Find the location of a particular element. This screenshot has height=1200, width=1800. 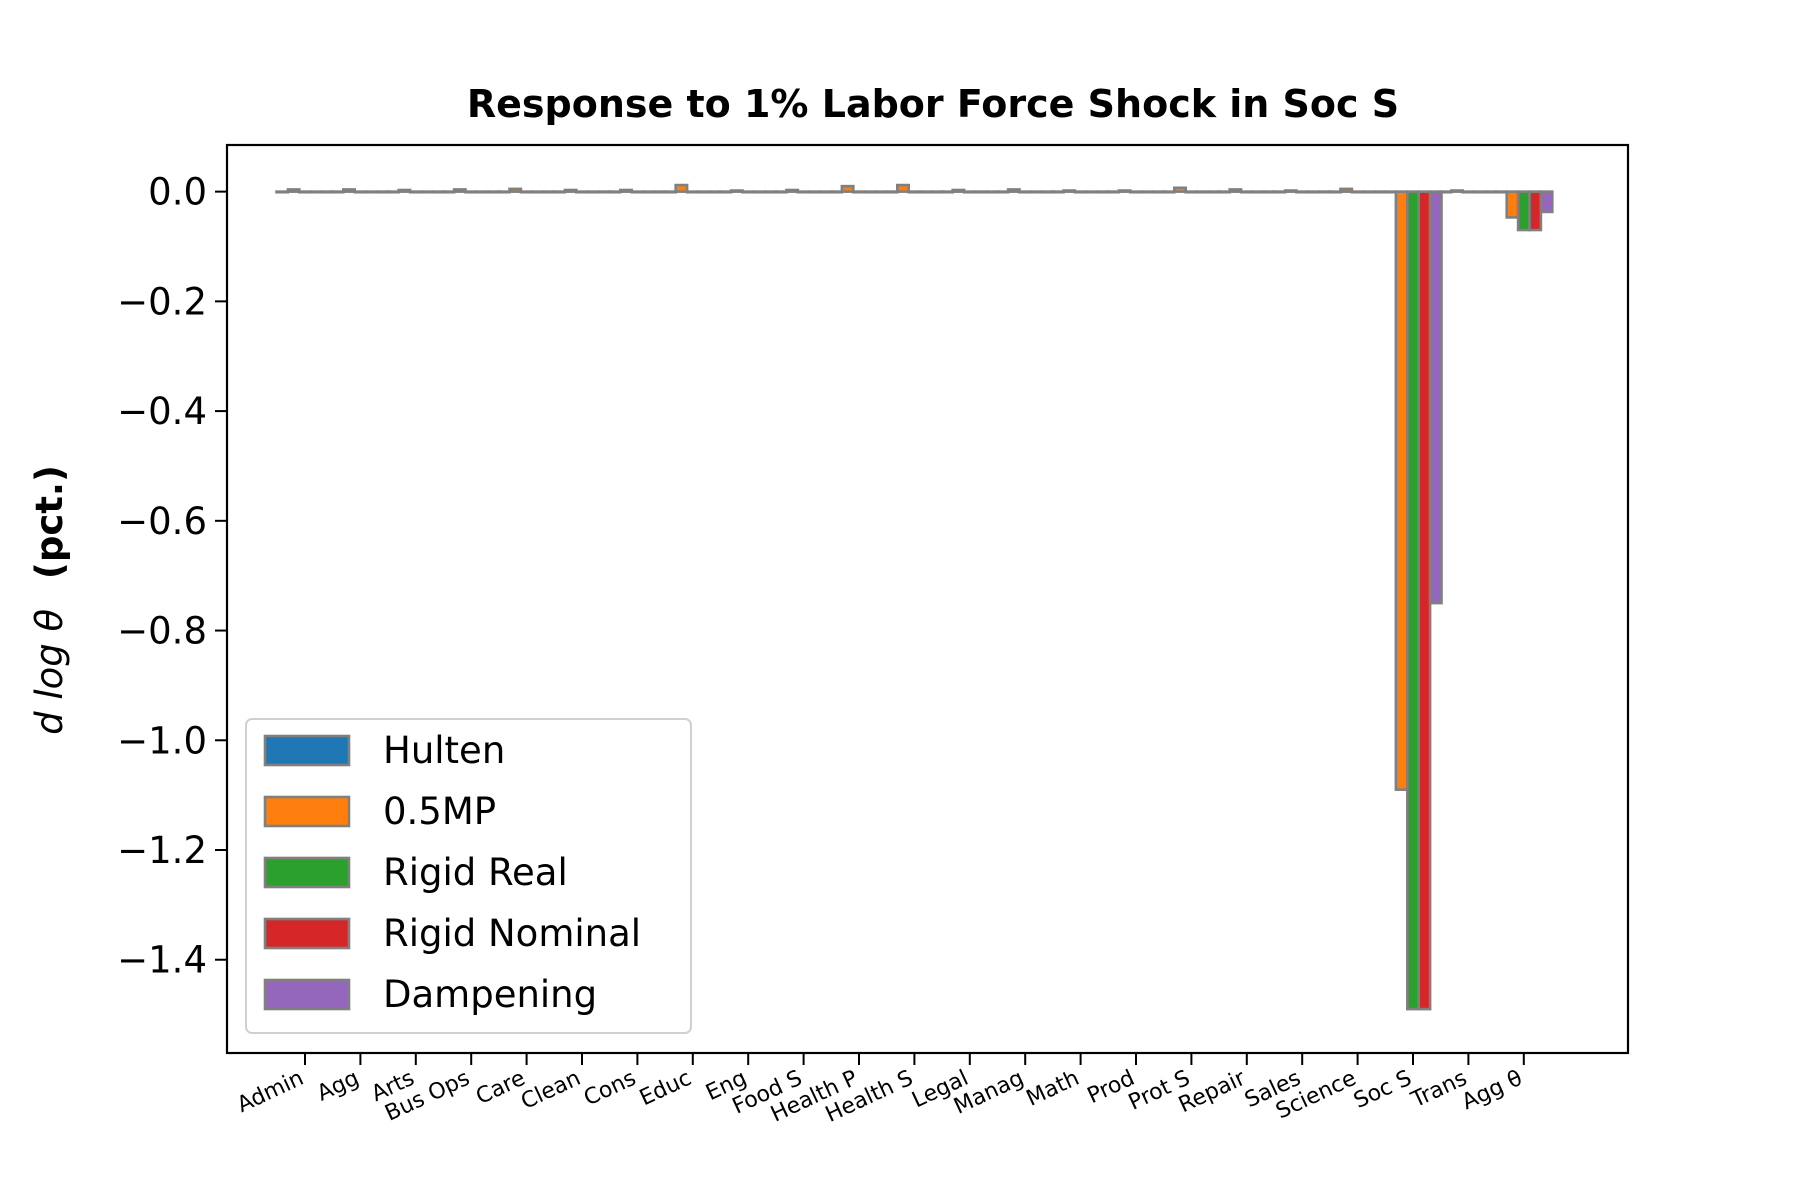

y-tick-label-2: −0.4 is located at coordinates (162, 411).